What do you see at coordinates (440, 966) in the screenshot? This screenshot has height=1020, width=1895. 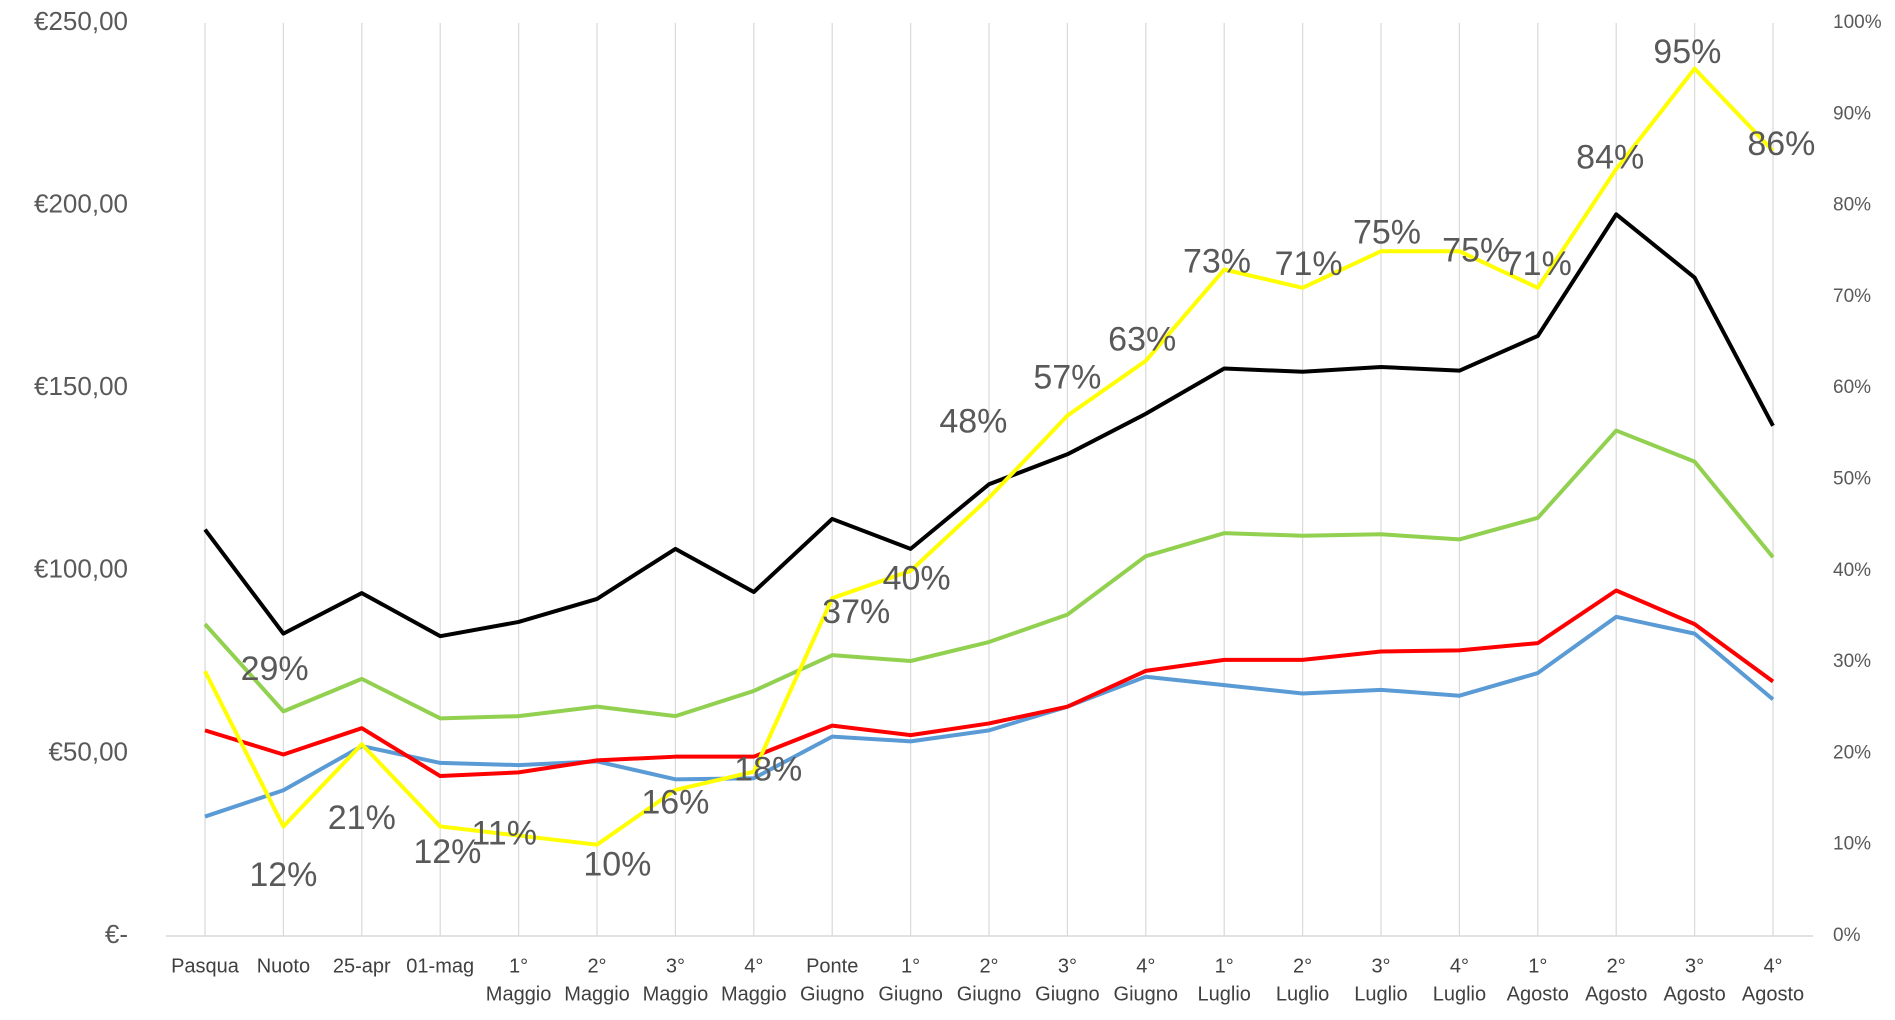 I see `x-tick-label: 01-mag` at bounding box center [440, 966].